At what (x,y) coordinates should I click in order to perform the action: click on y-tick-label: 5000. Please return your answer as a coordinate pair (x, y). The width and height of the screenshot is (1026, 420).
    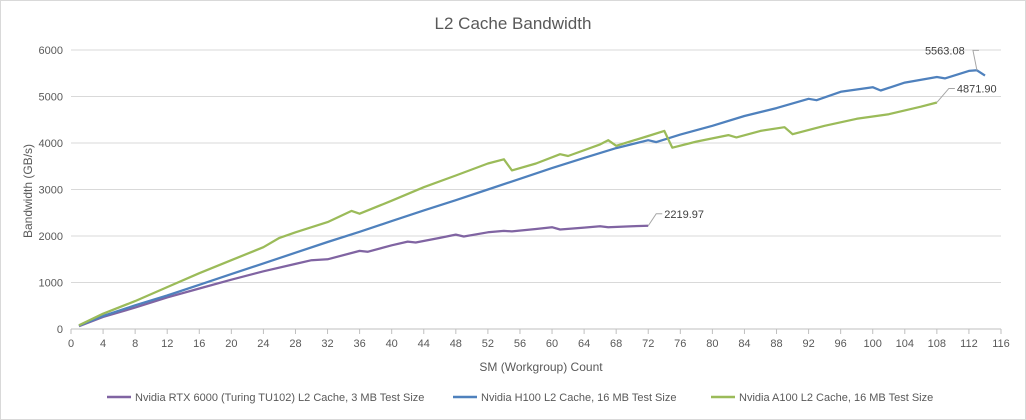
    Looking at the image, I should click on (51, 98).